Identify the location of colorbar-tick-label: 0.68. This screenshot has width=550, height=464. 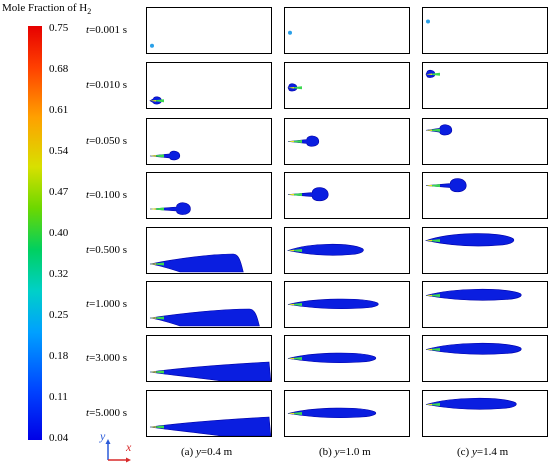
(59, 69).